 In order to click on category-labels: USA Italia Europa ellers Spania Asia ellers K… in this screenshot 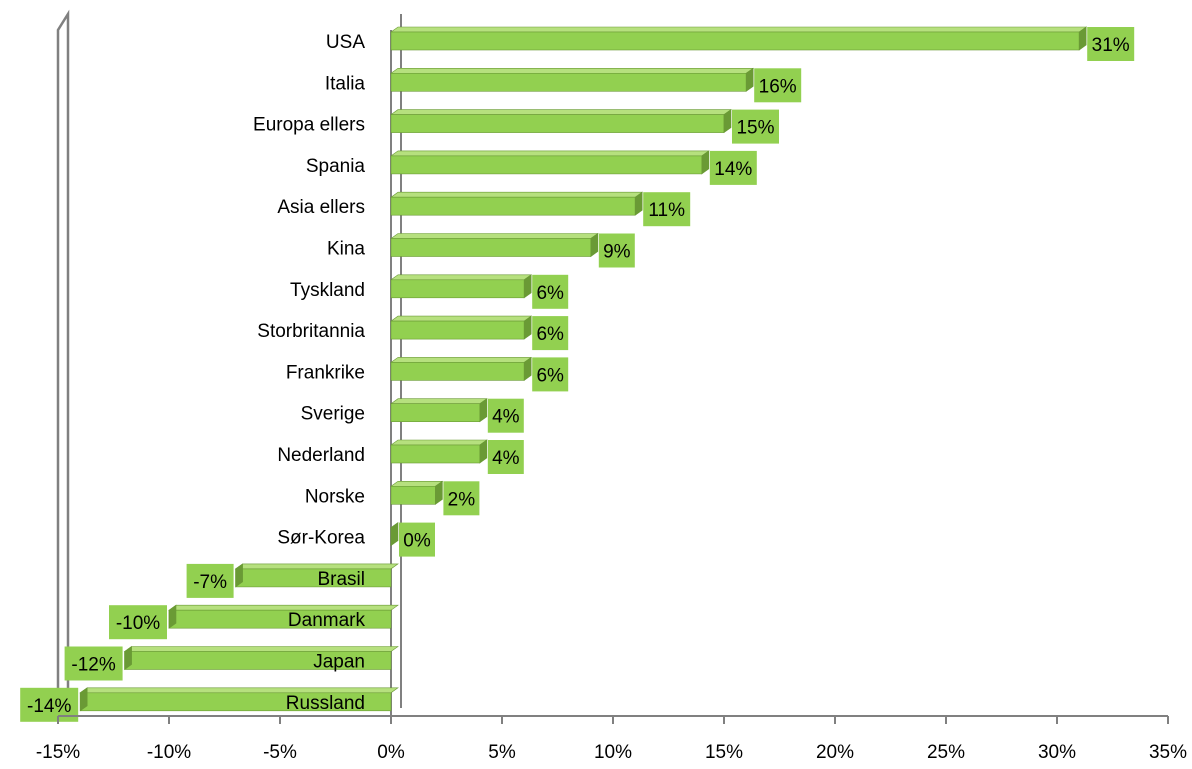, I will do `click(309, 373)`.